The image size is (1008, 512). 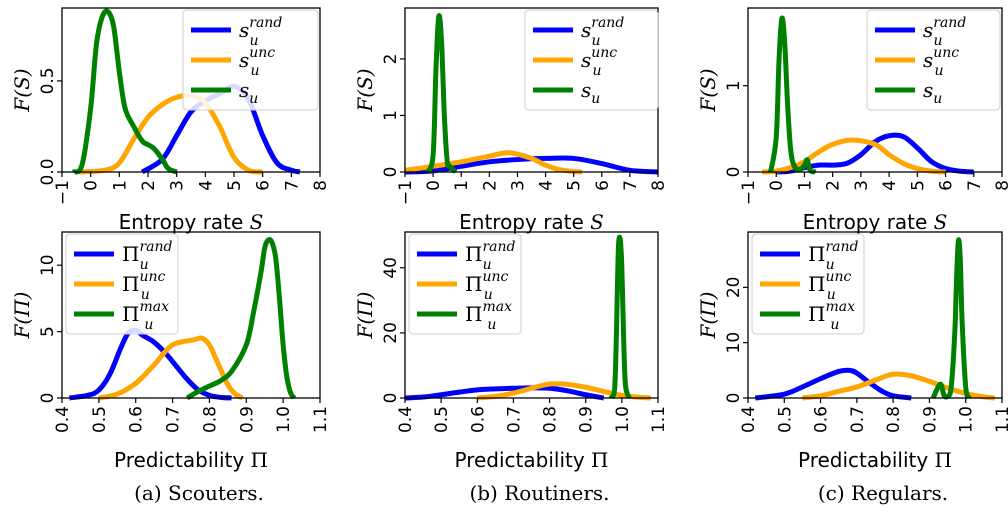 What do you see at coordinates (623, 419) in the screenshot?
I see `panel-5-x-tick-label: 1.0` at bounding box center [623, 419].